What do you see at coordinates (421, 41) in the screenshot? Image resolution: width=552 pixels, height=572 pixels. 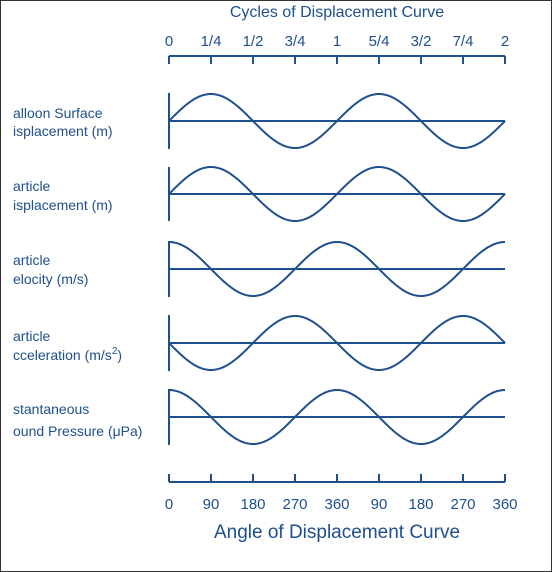 I see `top-tick-label: 3/2` at bounding box center [421, 41].